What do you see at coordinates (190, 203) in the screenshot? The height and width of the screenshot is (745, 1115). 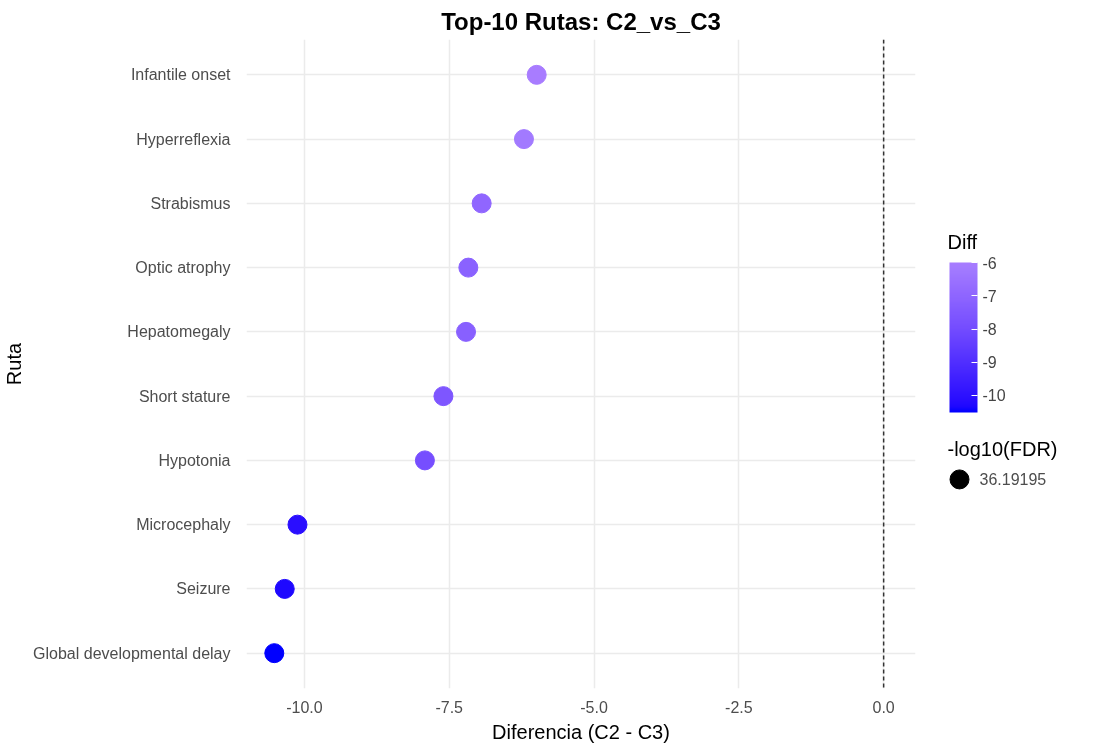 I see `y-tick-label: Strabismus` at bounding box center [190, 203].